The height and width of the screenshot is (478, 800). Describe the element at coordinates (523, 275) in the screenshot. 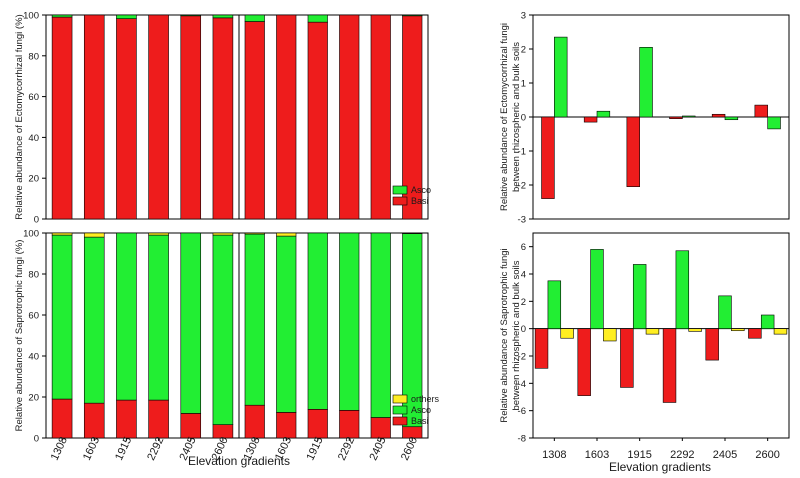

I see `y-tick-label: 4` at that location.